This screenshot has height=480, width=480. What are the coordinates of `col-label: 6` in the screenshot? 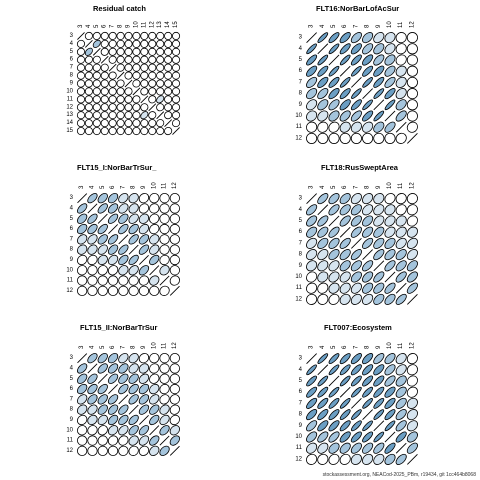 It's located at (113, 187).